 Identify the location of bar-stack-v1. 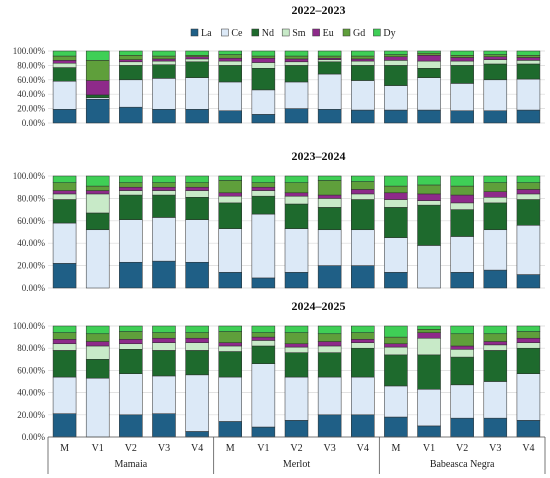
(97, 232).